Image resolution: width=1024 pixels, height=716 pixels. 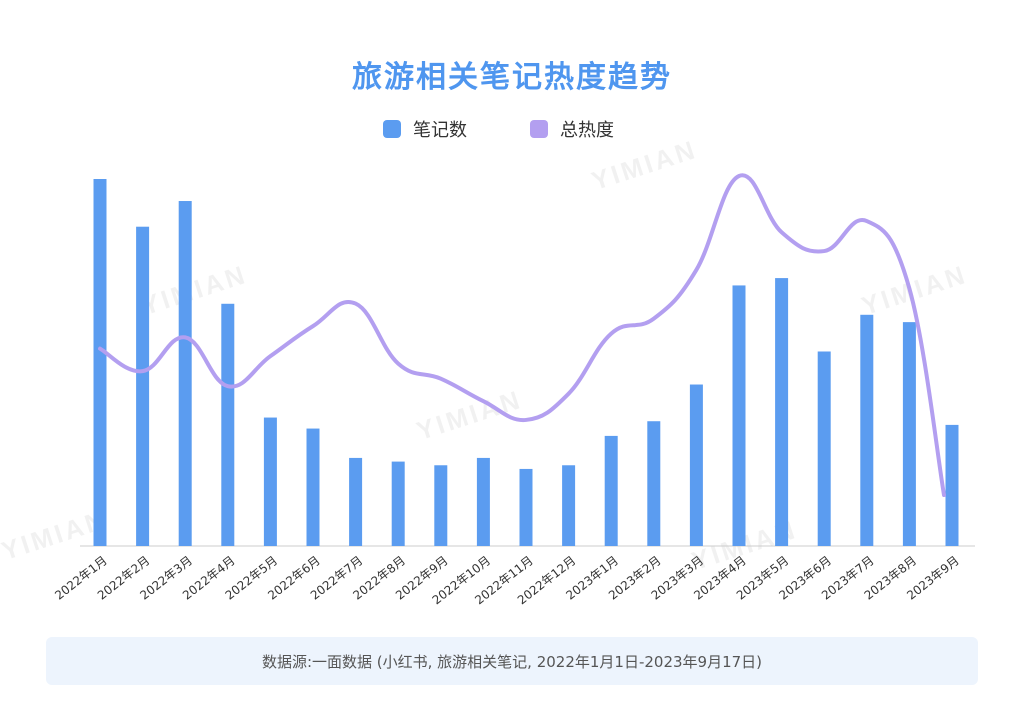 I want to click on legend-label-heat: 总热度, so click(x=587, y=130).